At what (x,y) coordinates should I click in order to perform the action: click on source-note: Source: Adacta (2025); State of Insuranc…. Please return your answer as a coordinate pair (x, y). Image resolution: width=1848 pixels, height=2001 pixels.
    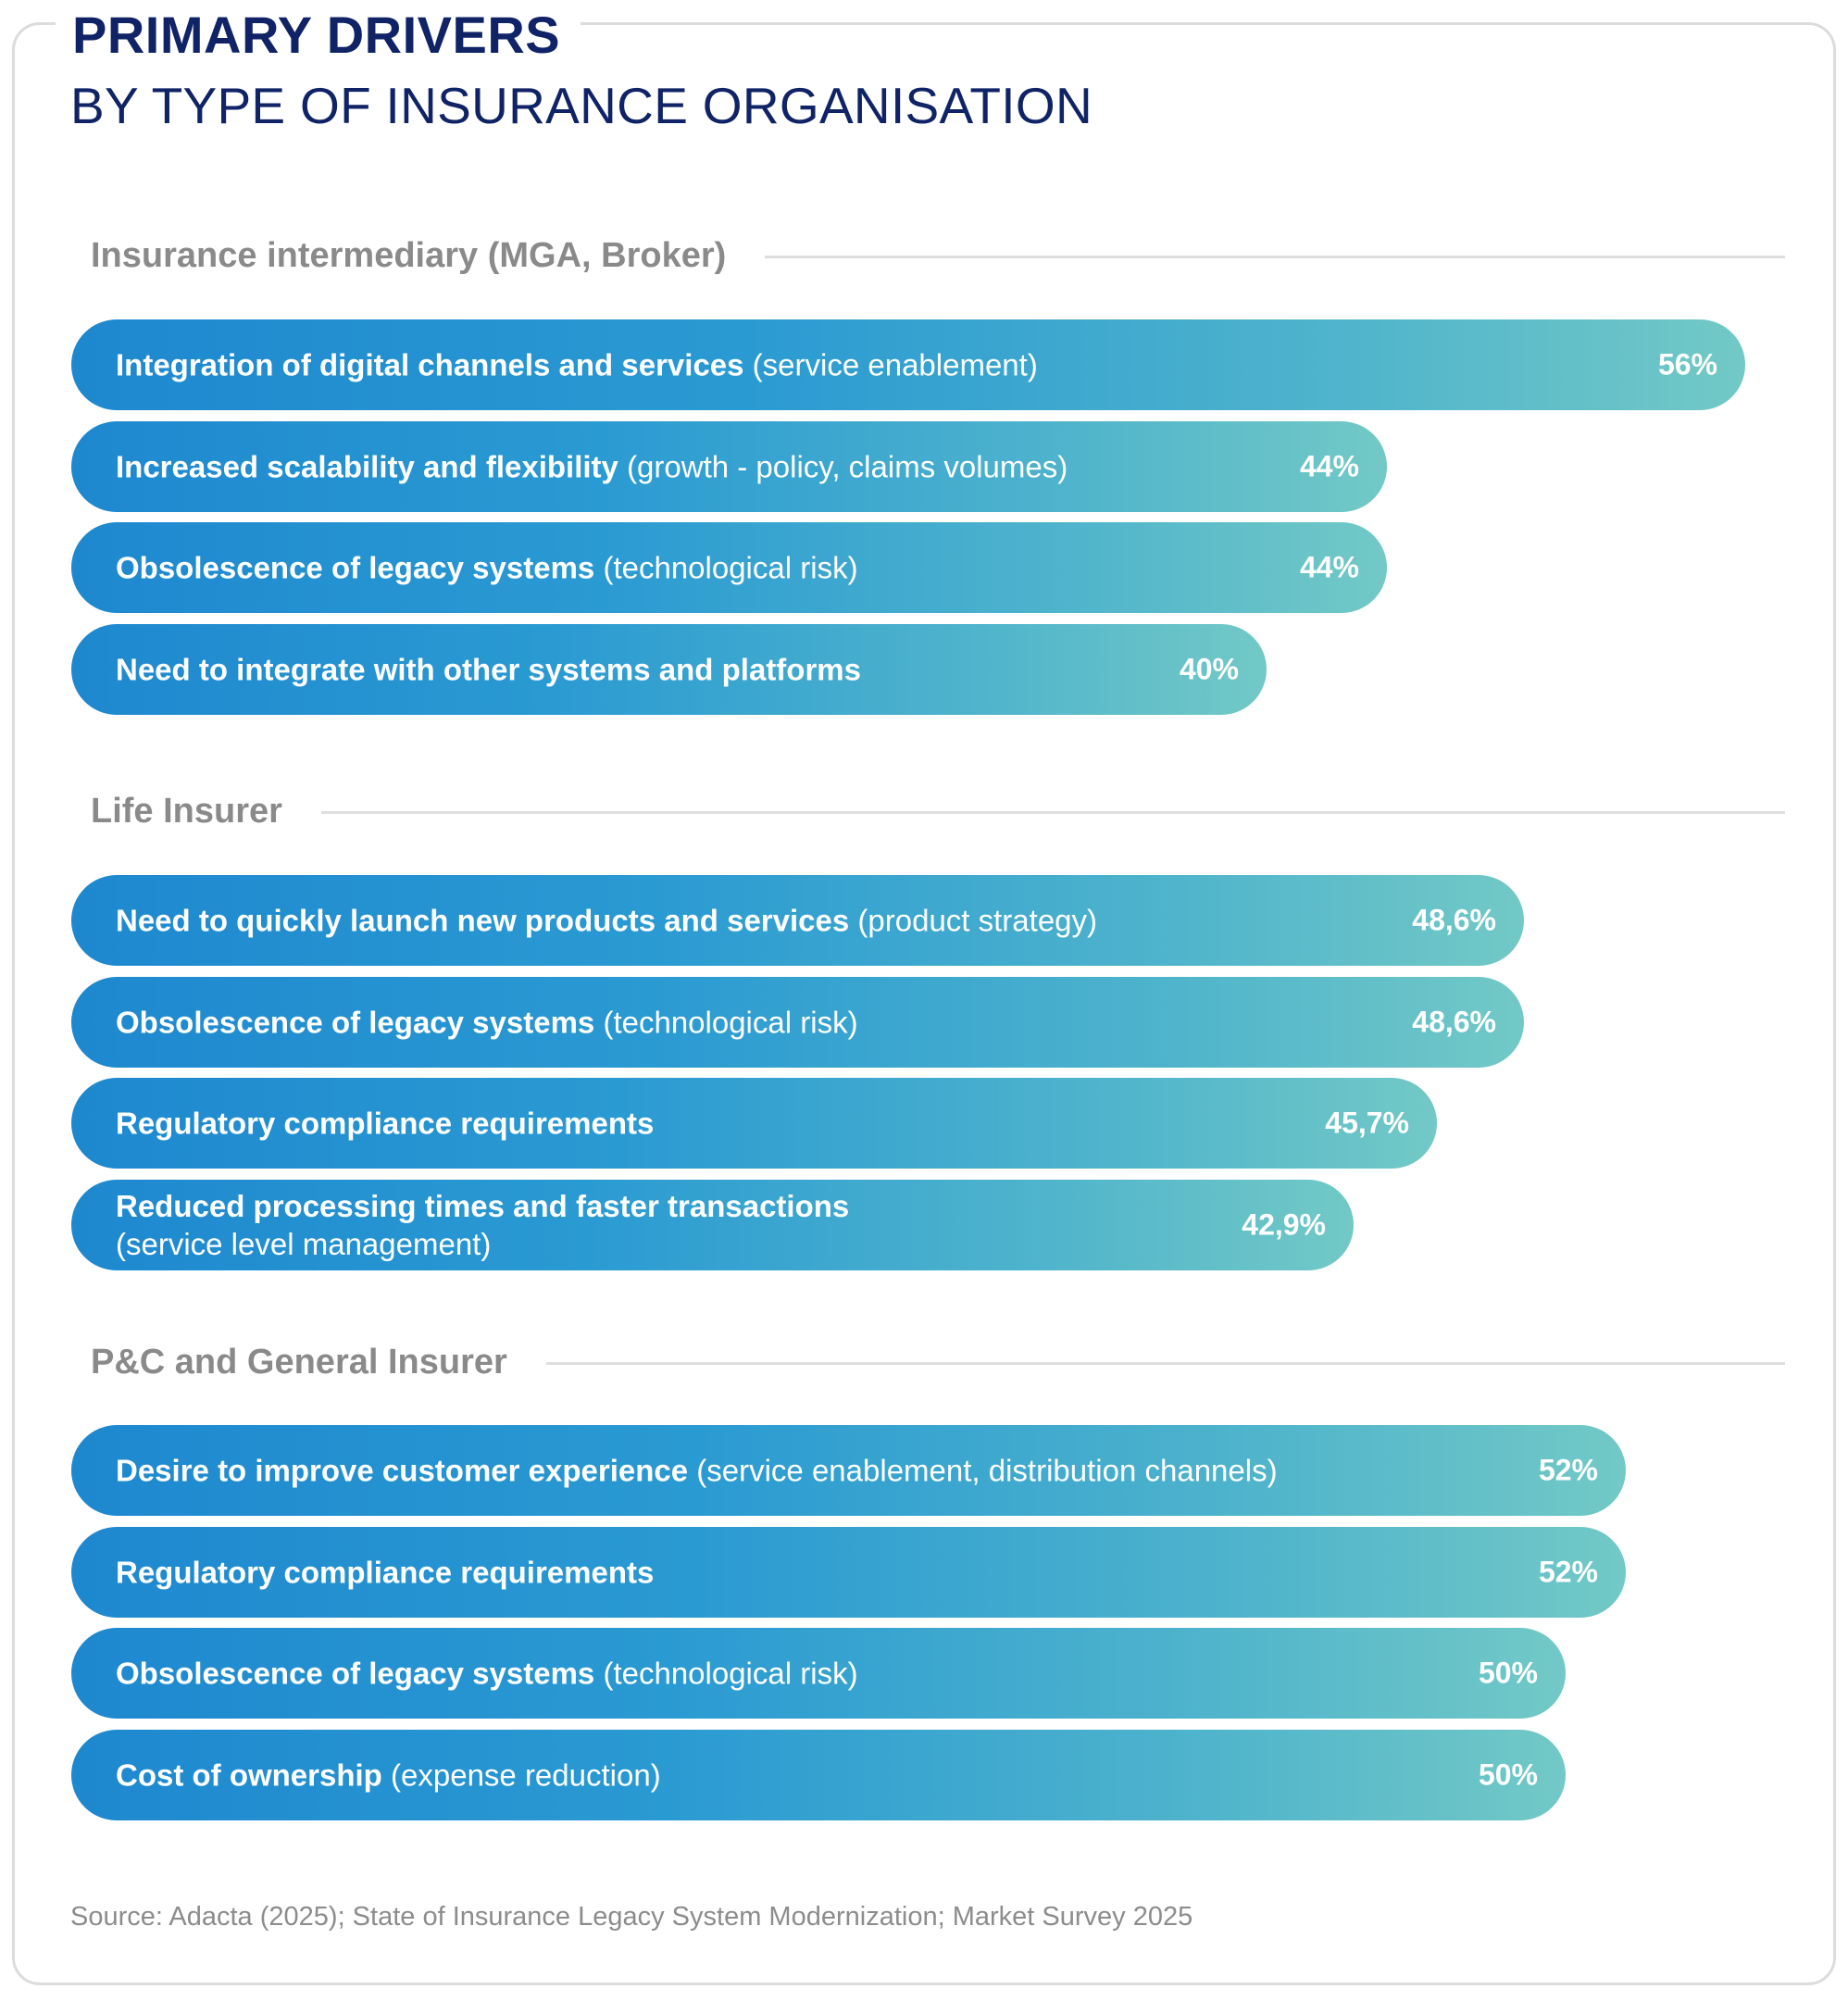
    Looking at the image, I should click on (631, 1917).